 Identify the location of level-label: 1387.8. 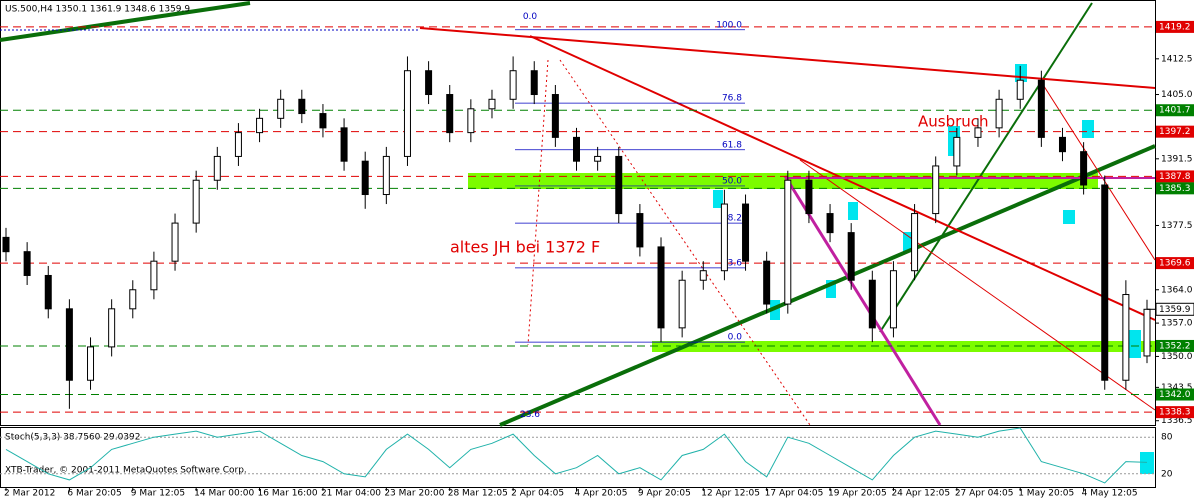
(1175, 177).